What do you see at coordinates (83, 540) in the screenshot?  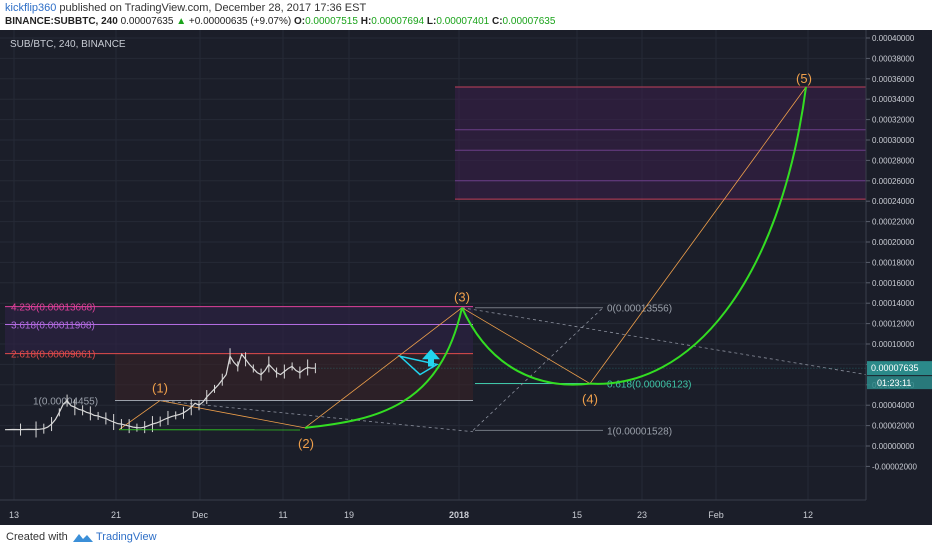 I see `tradingview-logo-icon` at bounding box center [83, 540].